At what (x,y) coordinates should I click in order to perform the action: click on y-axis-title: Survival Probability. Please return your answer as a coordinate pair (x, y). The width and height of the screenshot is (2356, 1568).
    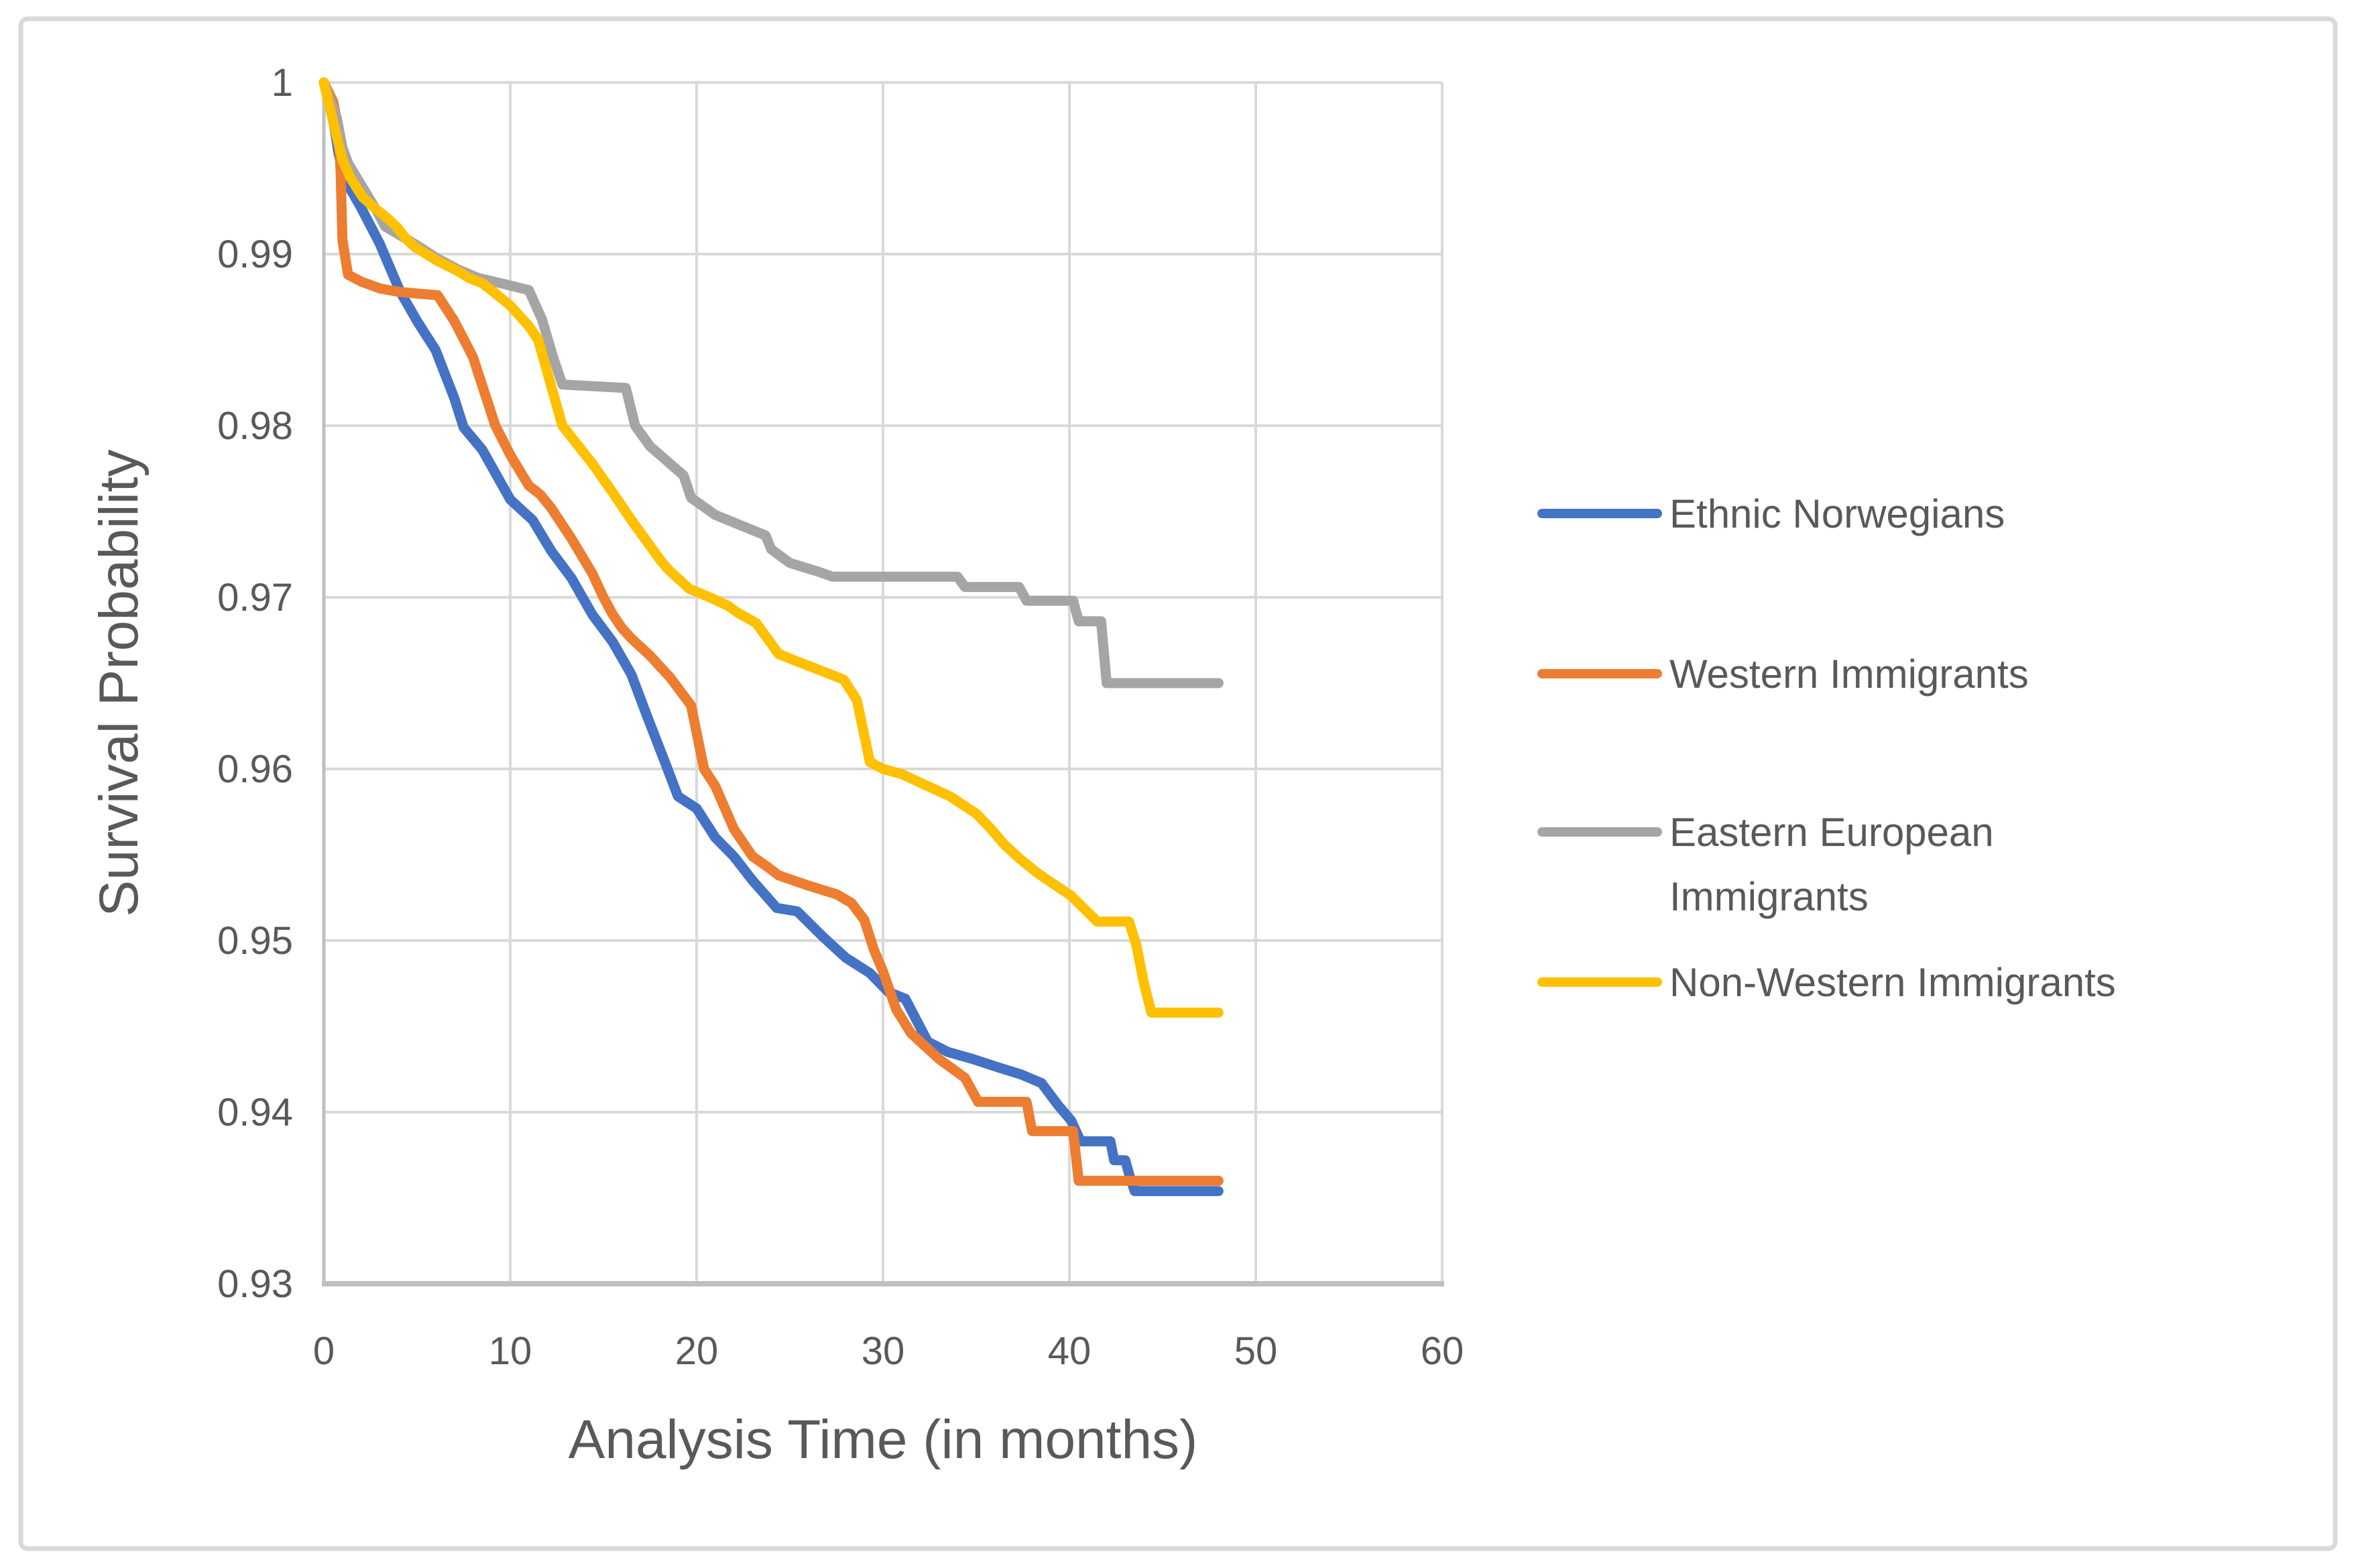
    Looking at the image, I should click on (120, 682).